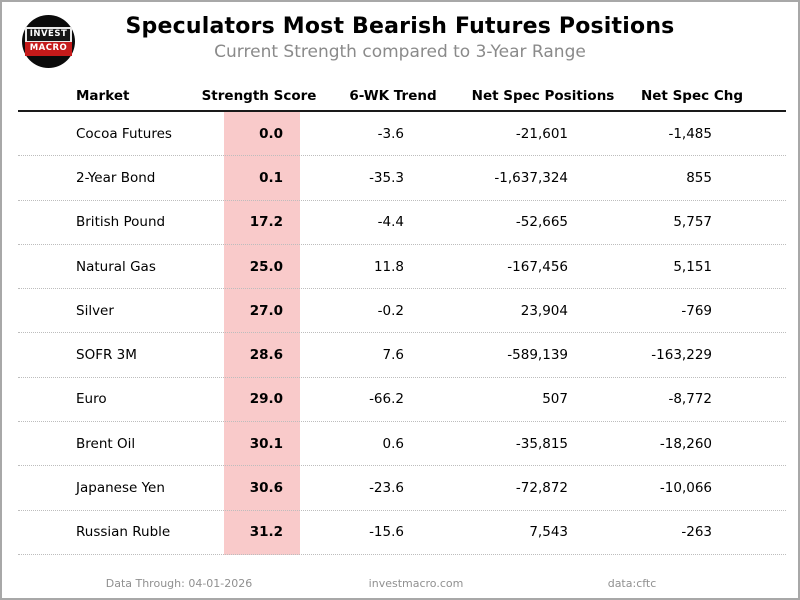 The image size is (800, 600). I want to click on net-spec-positions-cell: -167,456, so click(537, 266).